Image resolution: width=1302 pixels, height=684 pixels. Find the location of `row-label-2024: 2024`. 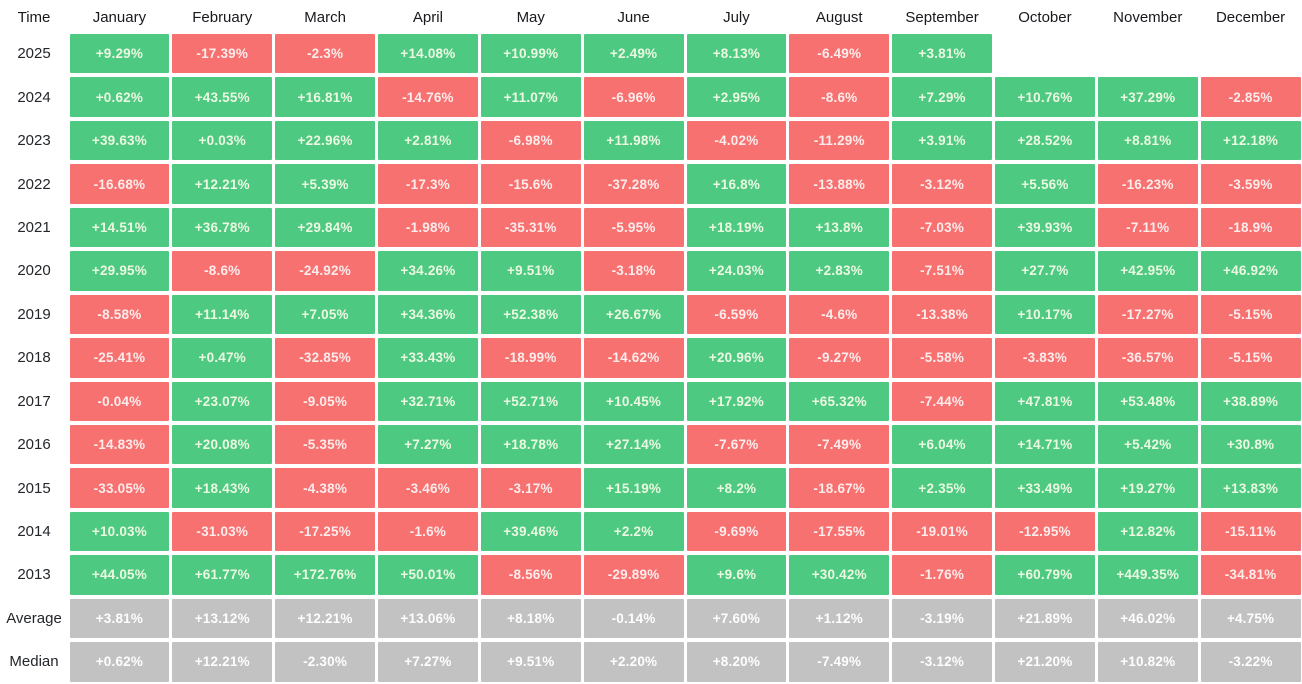

row-label-2024: 2024 is located at coordinates (34, 97).